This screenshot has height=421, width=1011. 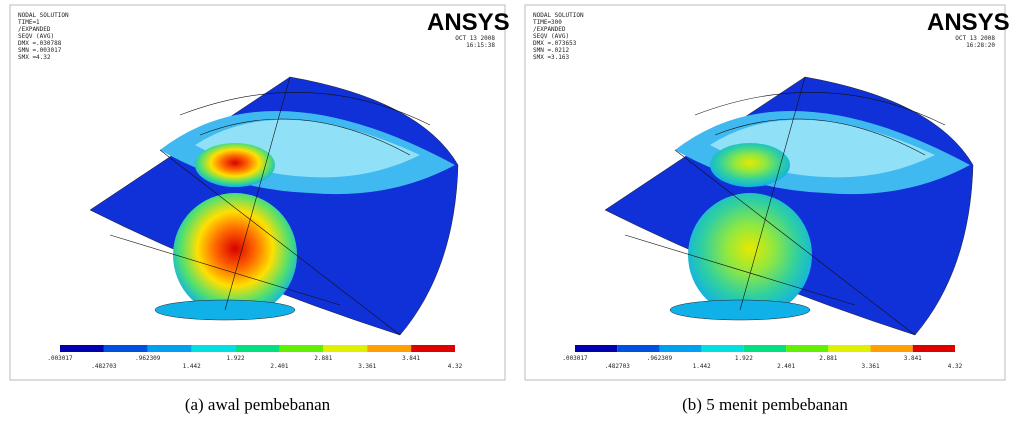 I want to click on header-line: DMX =.073653, so click(x=555, y=43).